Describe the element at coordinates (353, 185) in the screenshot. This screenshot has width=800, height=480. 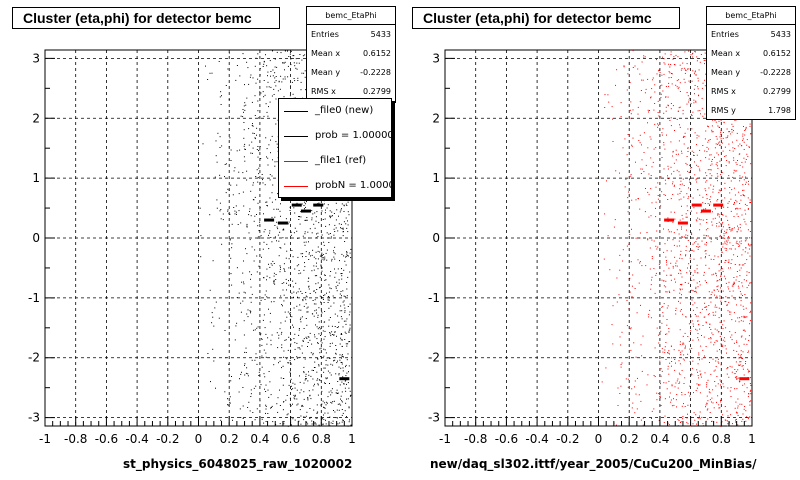
I see `legend-label: probN = 1.000000` at that location.